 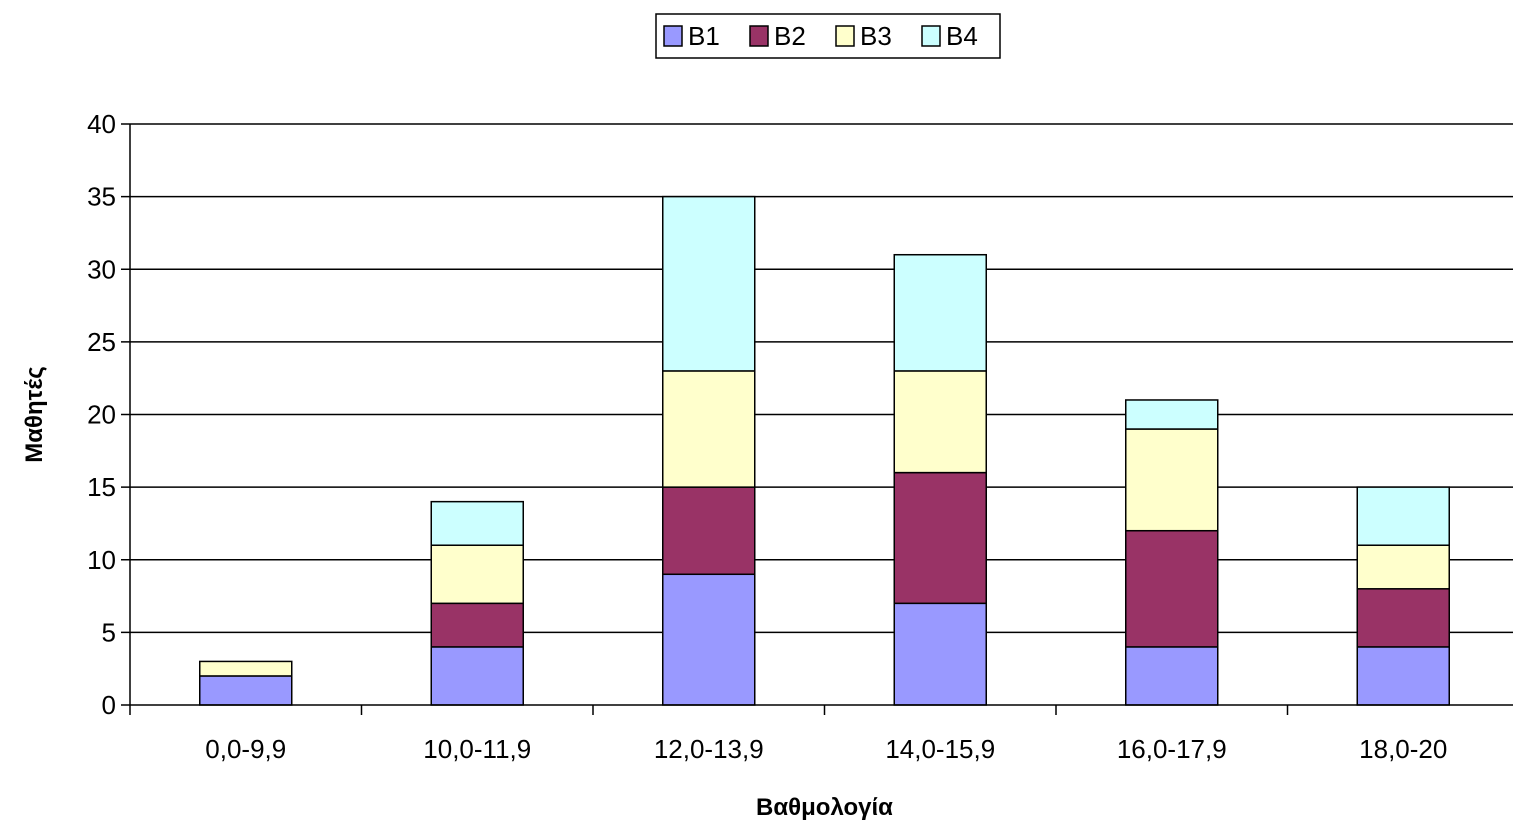 I want to click on legend-label-b1: B1, so click(x=704, y=36).